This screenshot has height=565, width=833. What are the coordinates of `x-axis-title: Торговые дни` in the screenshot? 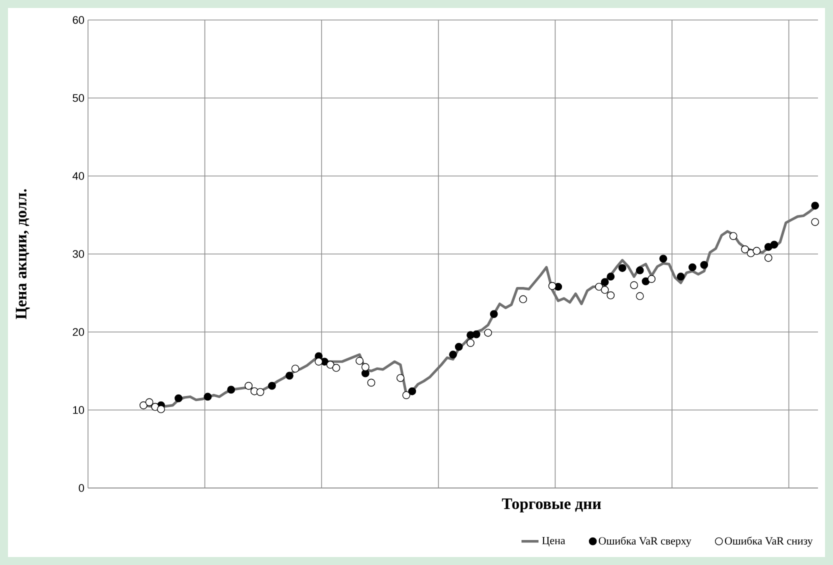 It's located at (551, 505).